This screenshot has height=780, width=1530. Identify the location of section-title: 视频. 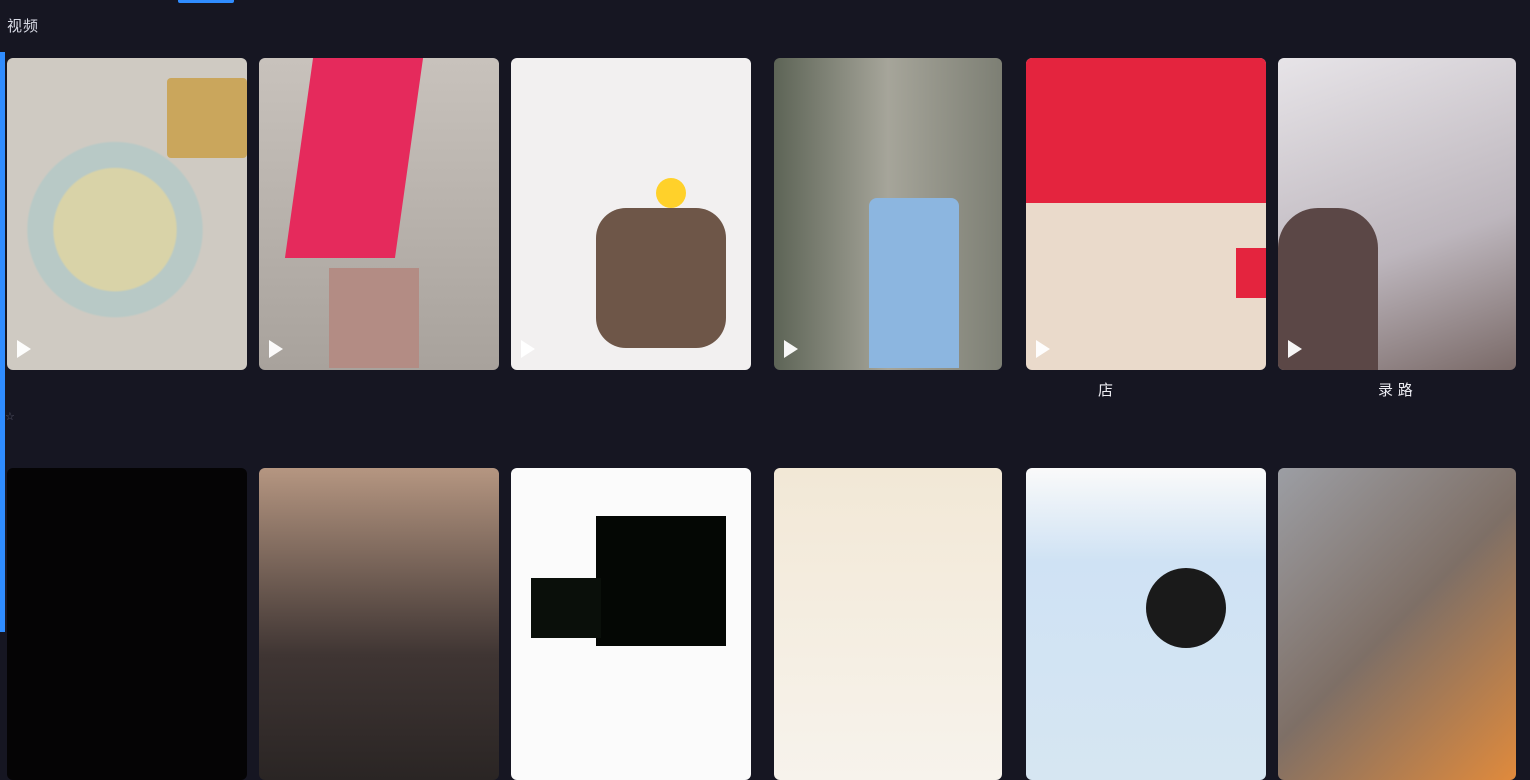
(23, 26).